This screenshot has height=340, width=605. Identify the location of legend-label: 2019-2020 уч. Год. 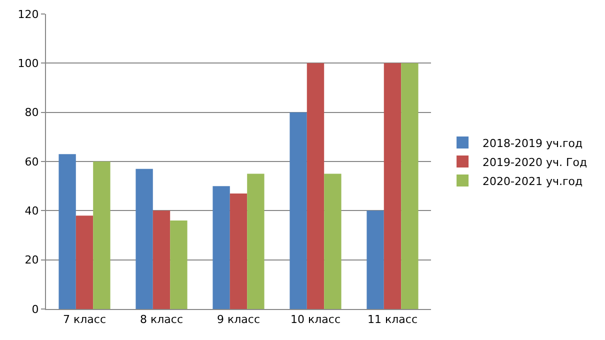
(535, 162).